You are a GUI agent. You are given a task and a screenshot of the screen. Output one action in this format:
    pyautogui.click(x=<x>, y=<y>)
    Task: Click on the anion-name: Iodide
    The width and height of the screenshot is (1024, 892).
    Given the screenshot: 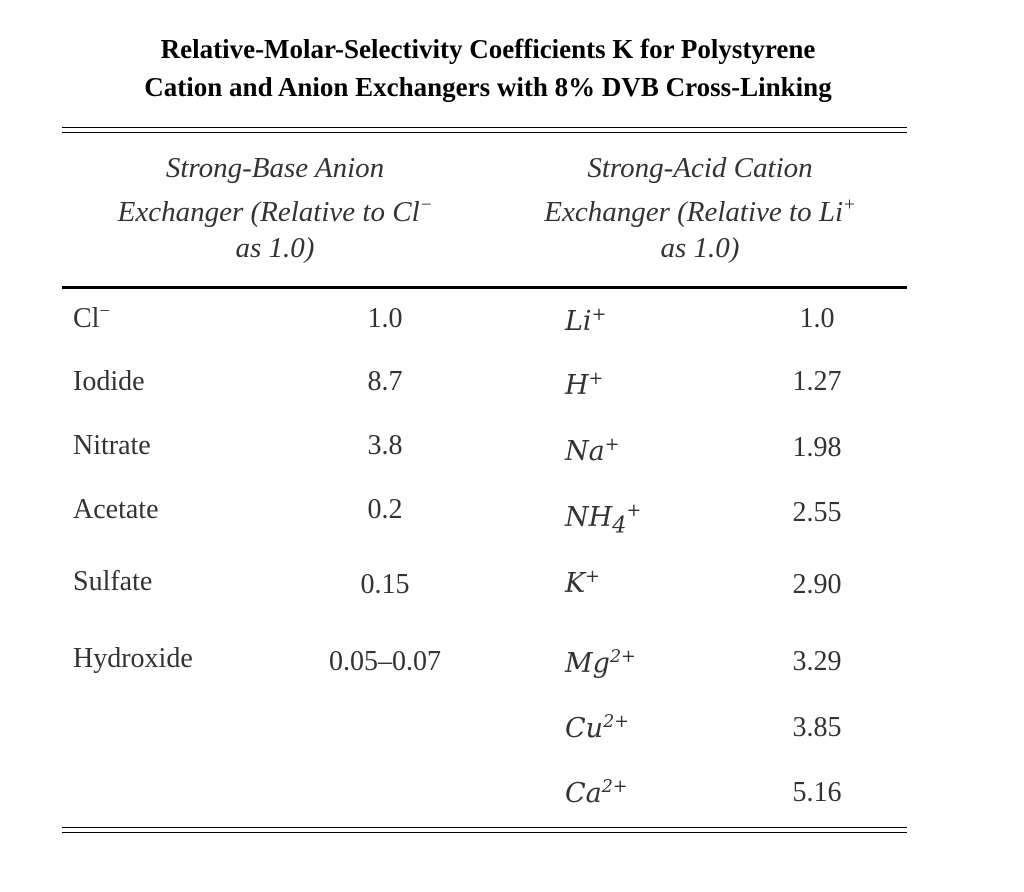 What is the action you would take?
    pyautogui.click(x=109, y=381)
    